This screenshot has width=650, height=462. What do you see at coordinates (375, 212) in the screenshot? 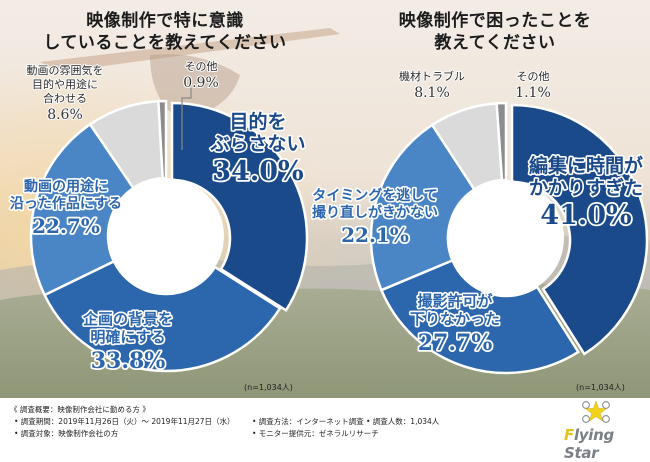
I see `slice-label-text: 撮り直しがきかない` at bounding box center [375, 212].